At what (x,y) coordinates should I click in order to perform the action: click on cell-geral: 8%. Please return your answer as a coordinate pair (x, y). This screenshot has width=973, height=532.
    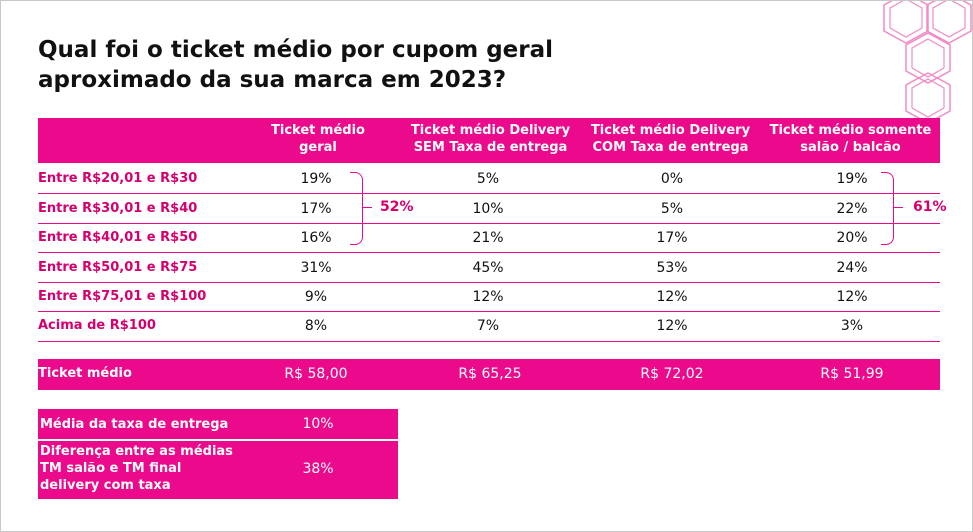
    Looking at the image, I should click on (316, 326).